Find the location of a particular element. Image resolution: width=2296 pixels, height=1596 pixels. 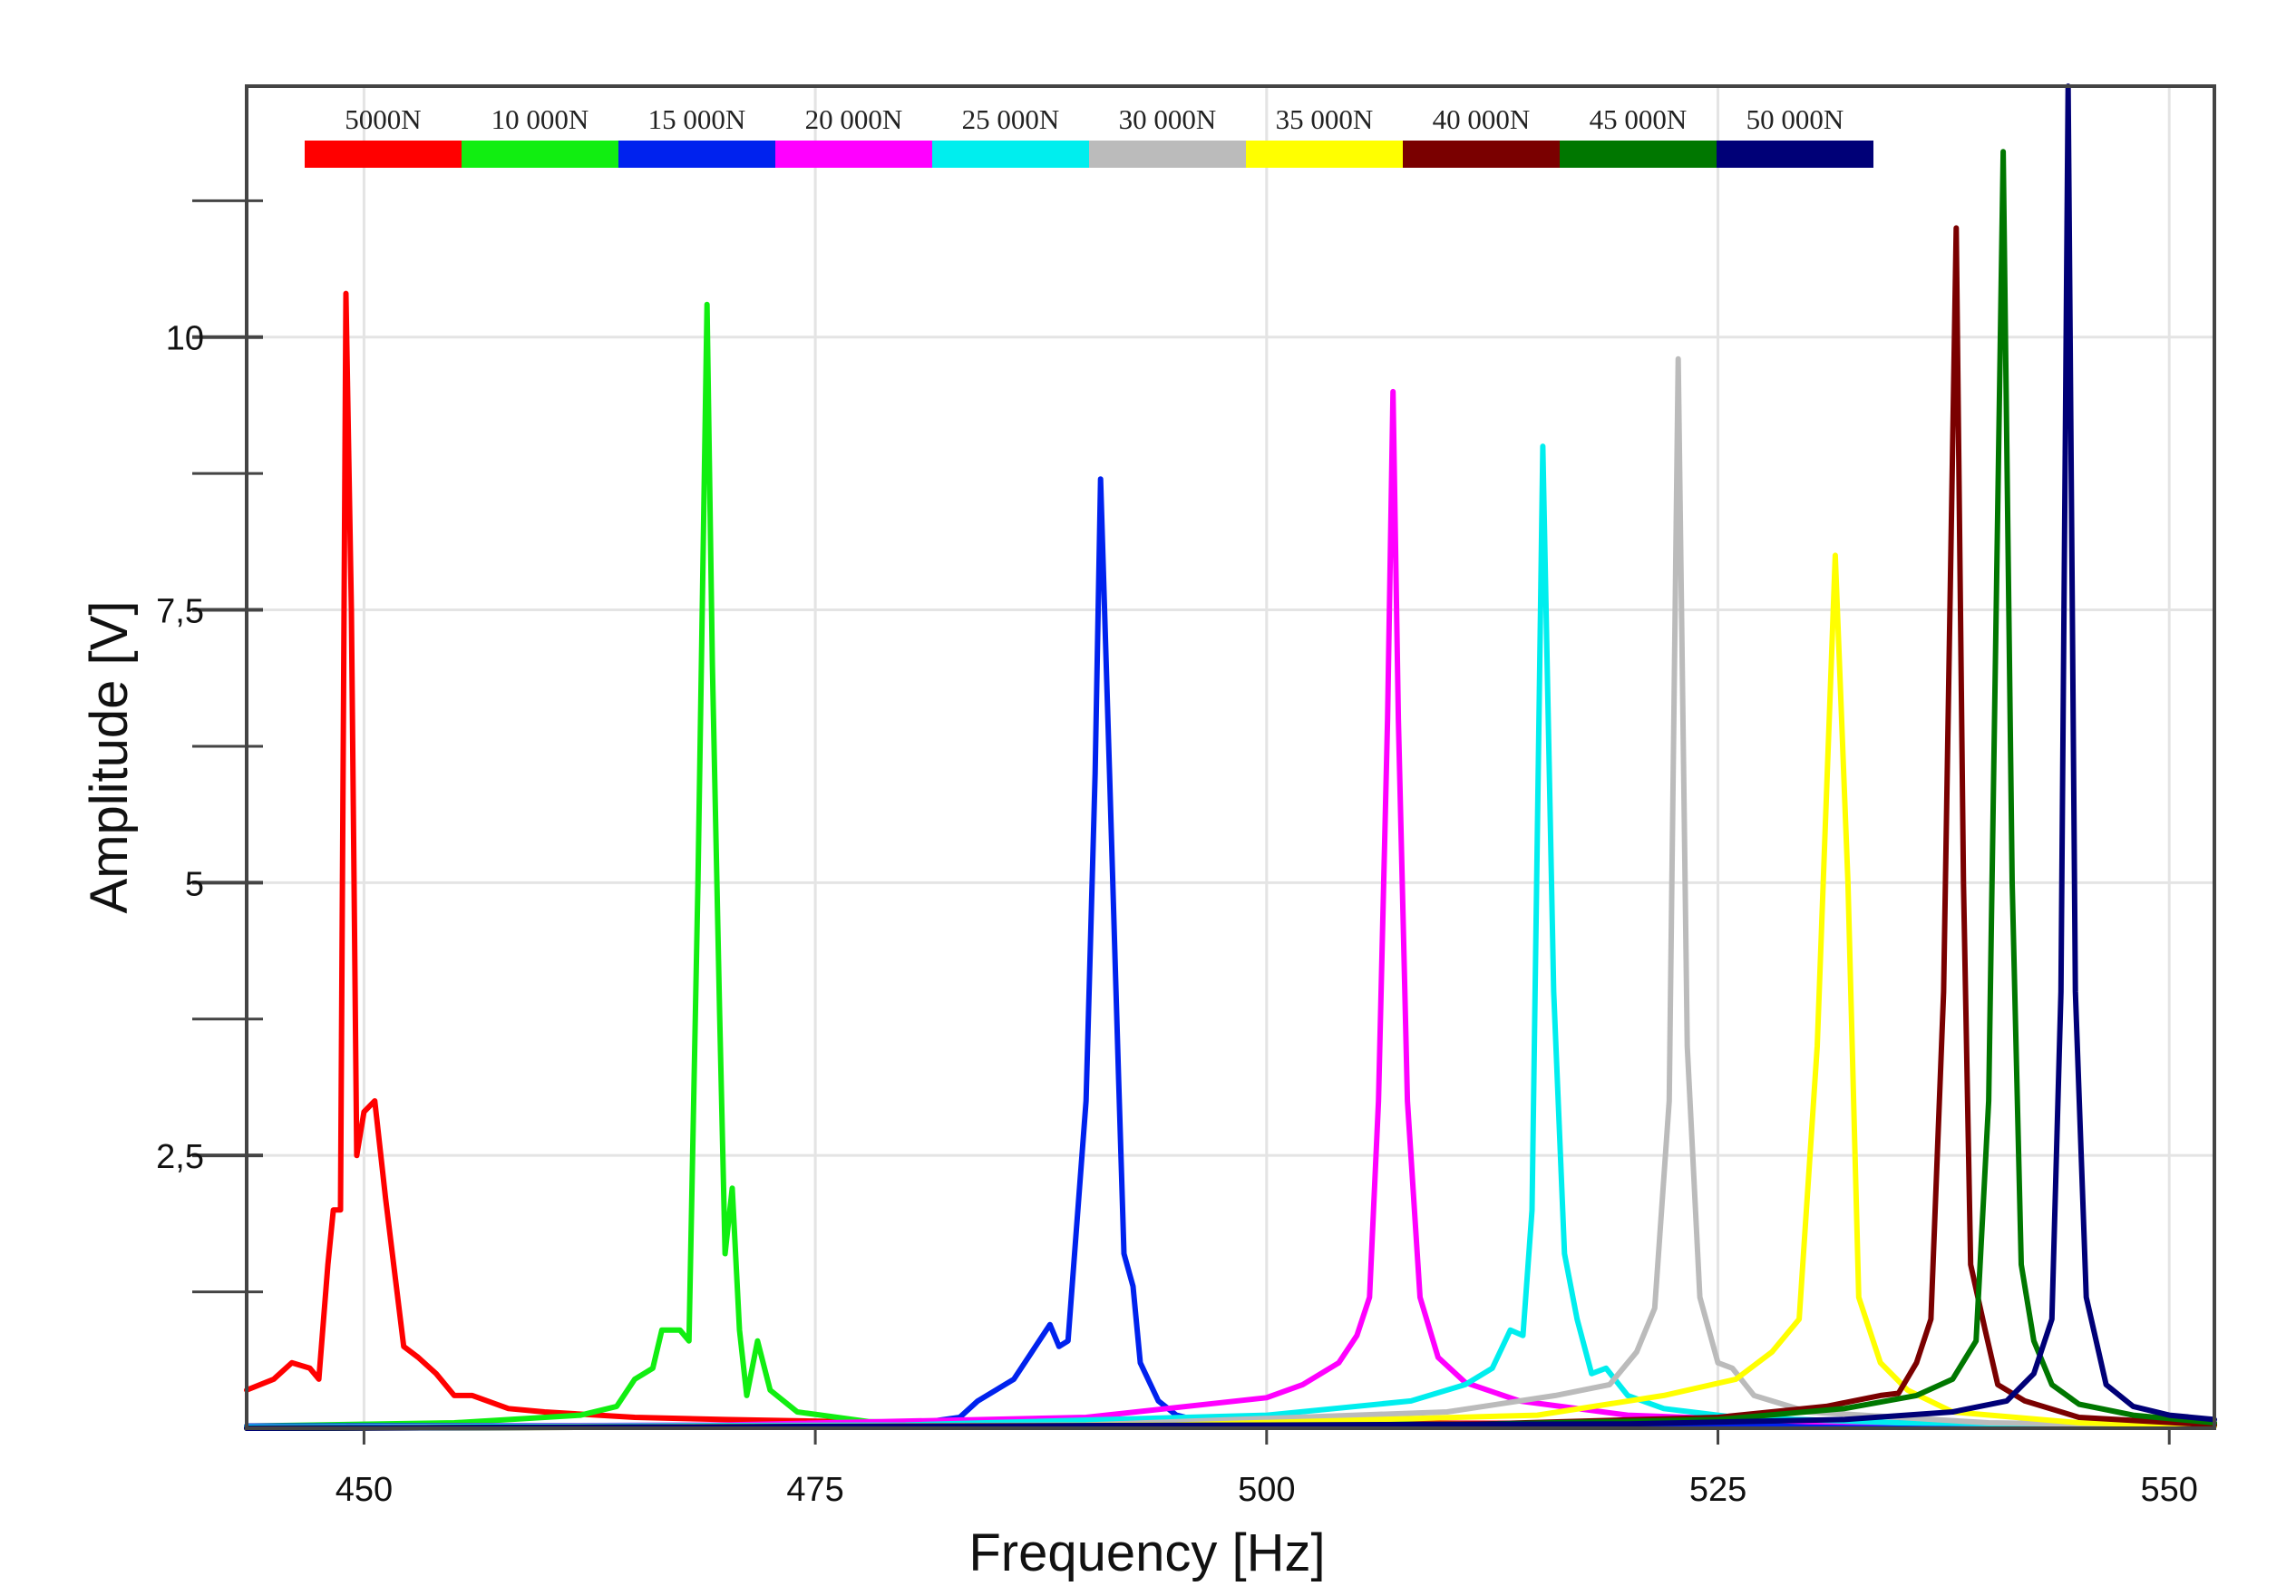

x-tick-label: 525 is located at coordinates (1717, 1490).